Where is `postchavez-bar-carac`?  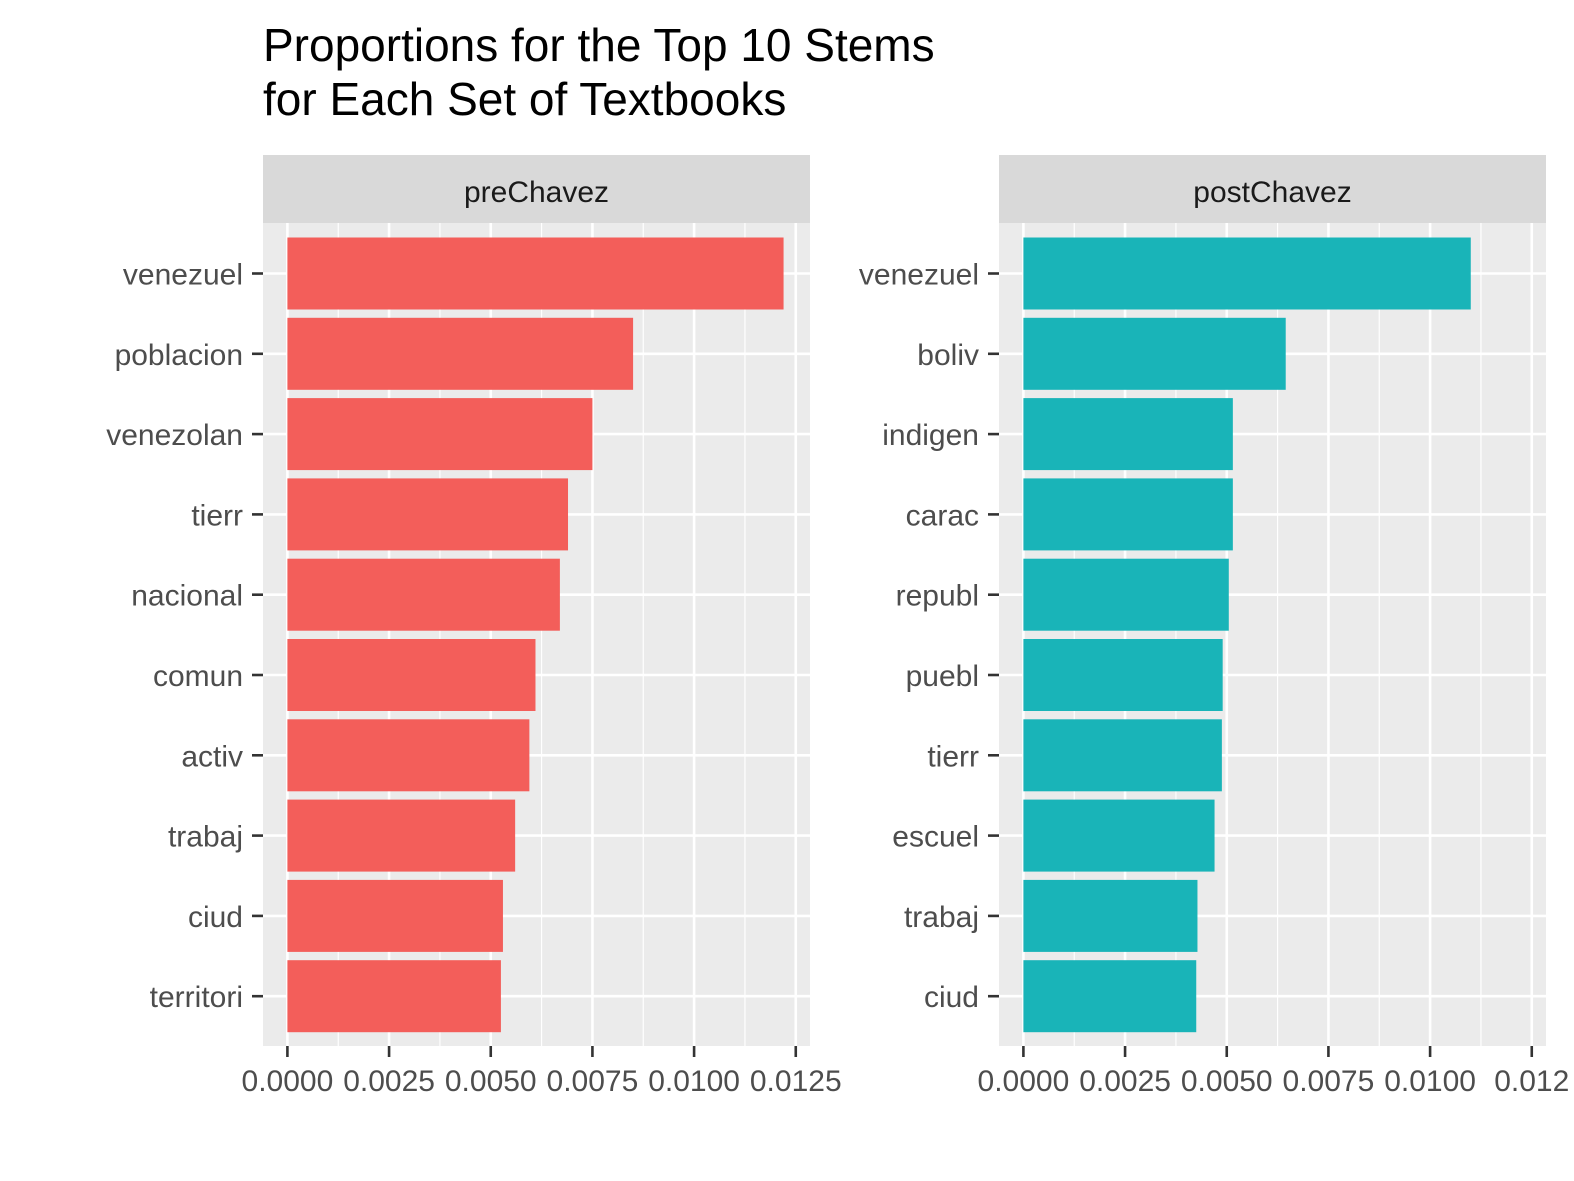
postchavez-bar-carac is located at coordinates (1128, 514).